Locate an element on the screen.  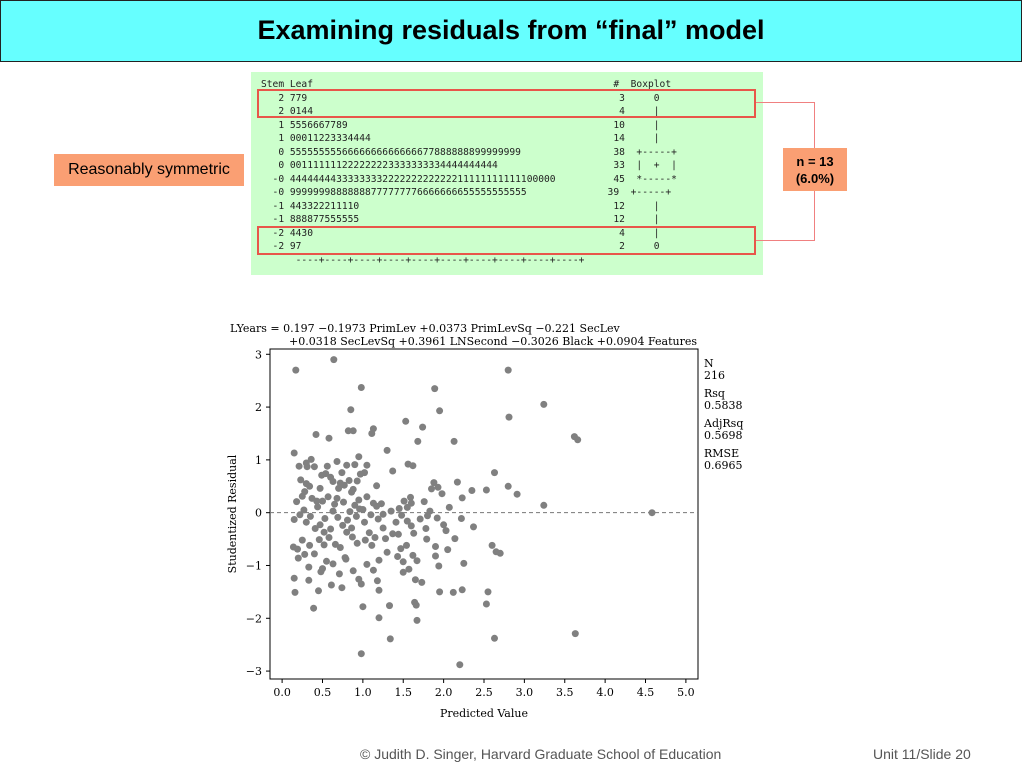
y-tick-label: 0 is located at coordinates (258, 513).